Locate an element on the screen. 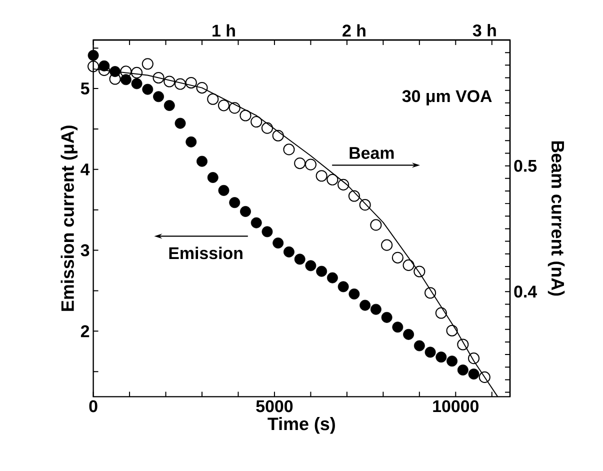 The height and width of the screenshot is (471, 603). x2-tick-label: 3 h is located at coordinates (484, 30).